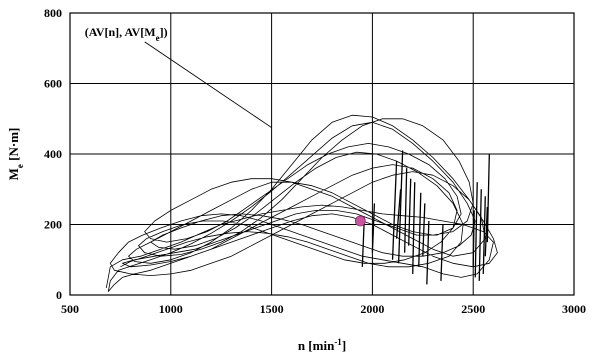 Image resolution: width=598 pixels, height=358 pixels. I want to click on average-point, so click(360, 221).